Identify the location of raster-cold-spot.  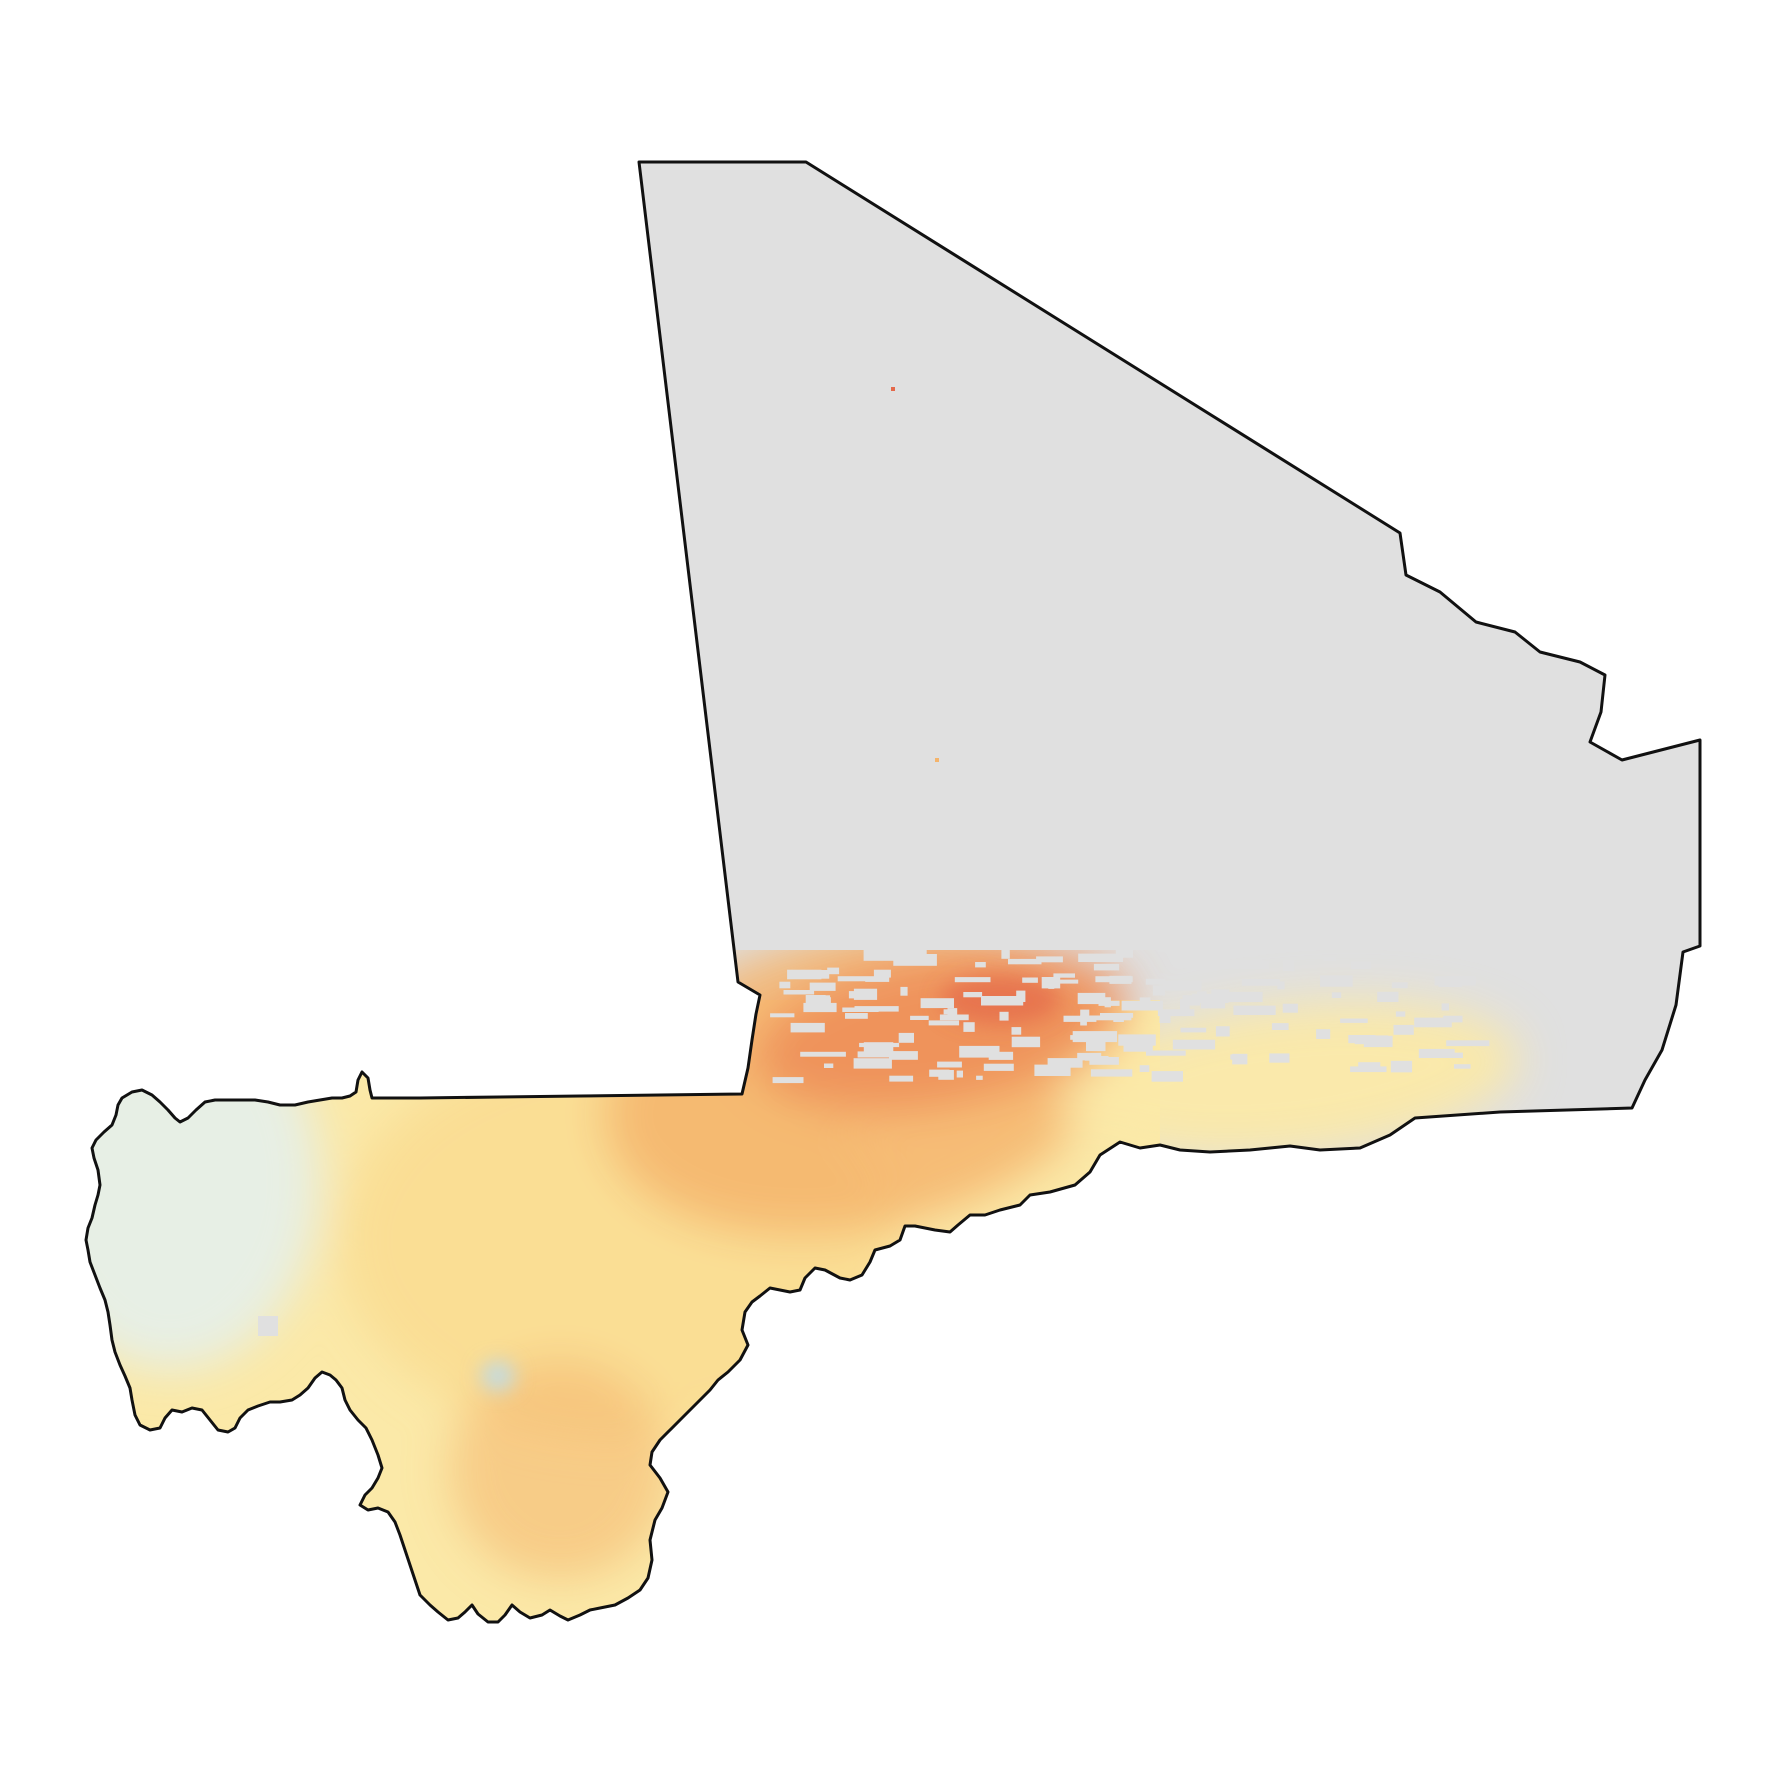
(498, 1376).